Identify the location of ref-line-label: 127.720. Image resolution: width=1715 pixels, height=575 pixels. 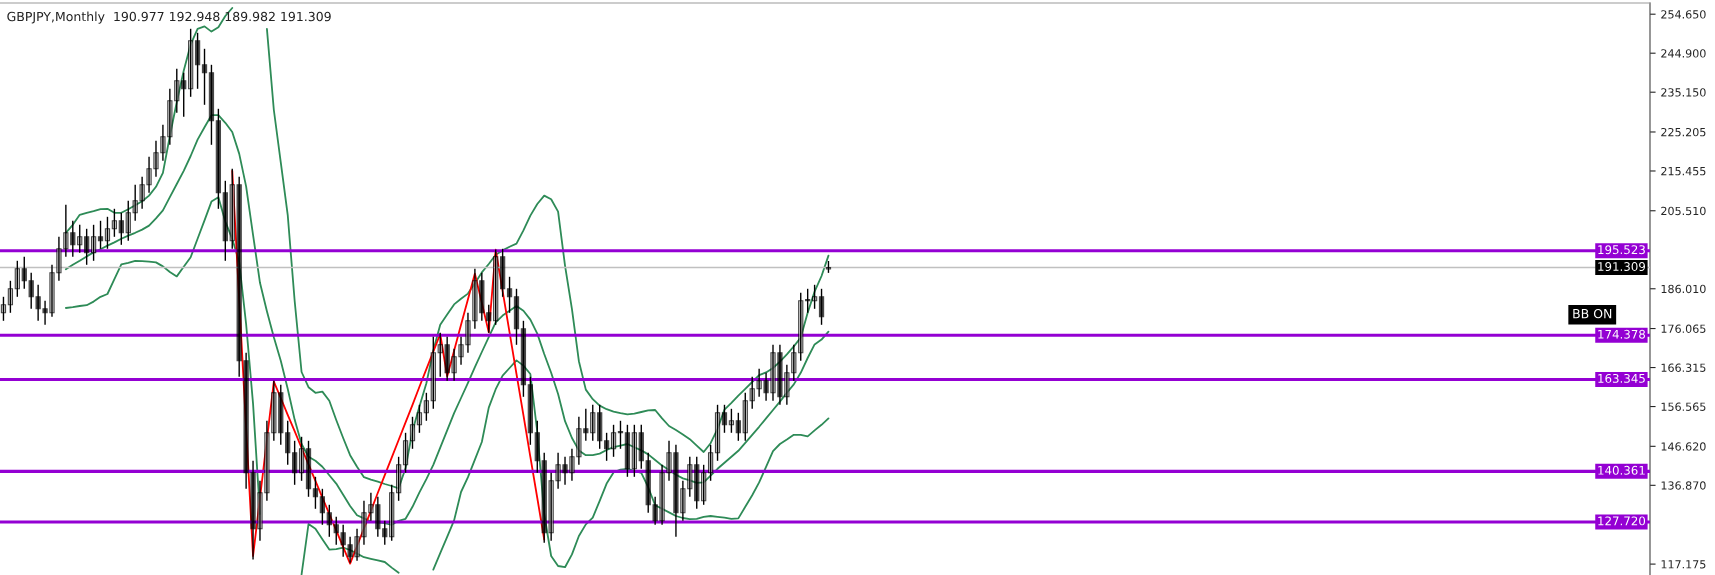
(1622, 521).